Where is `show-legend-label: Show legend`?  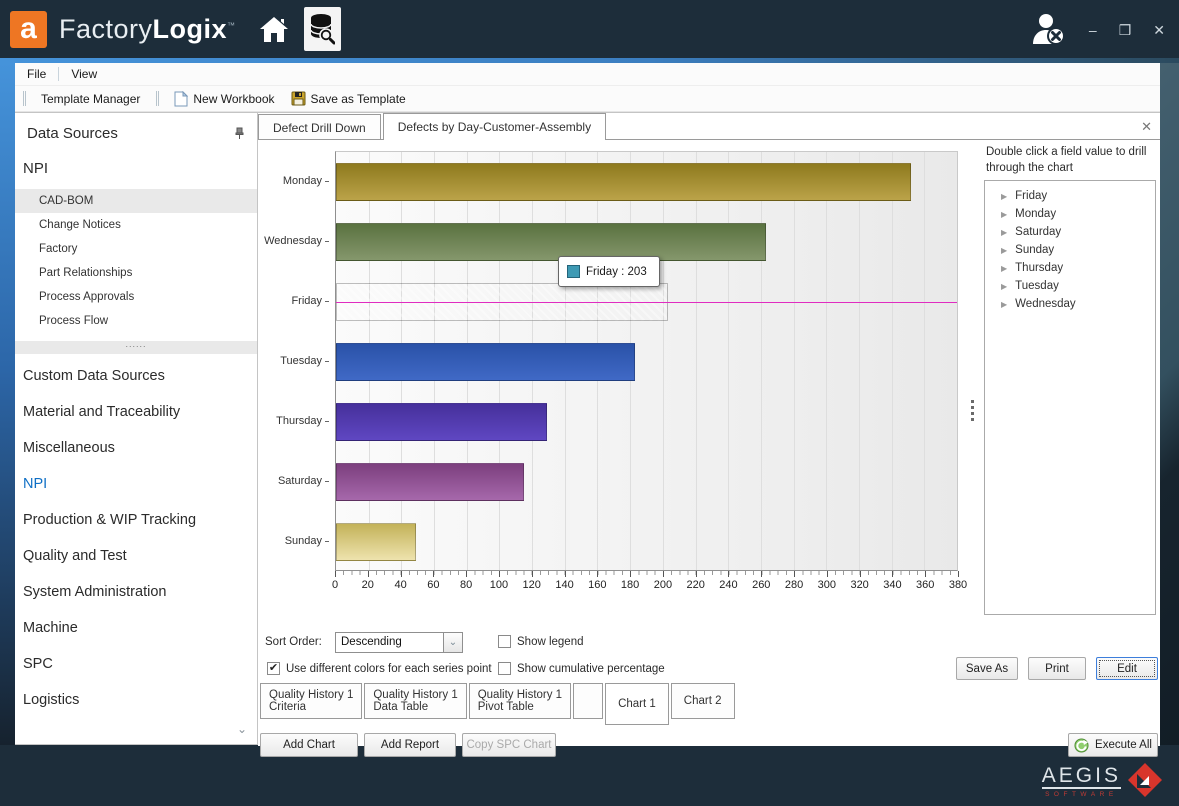 show-legend-label: Show legend is located at coordinates (550, 641).